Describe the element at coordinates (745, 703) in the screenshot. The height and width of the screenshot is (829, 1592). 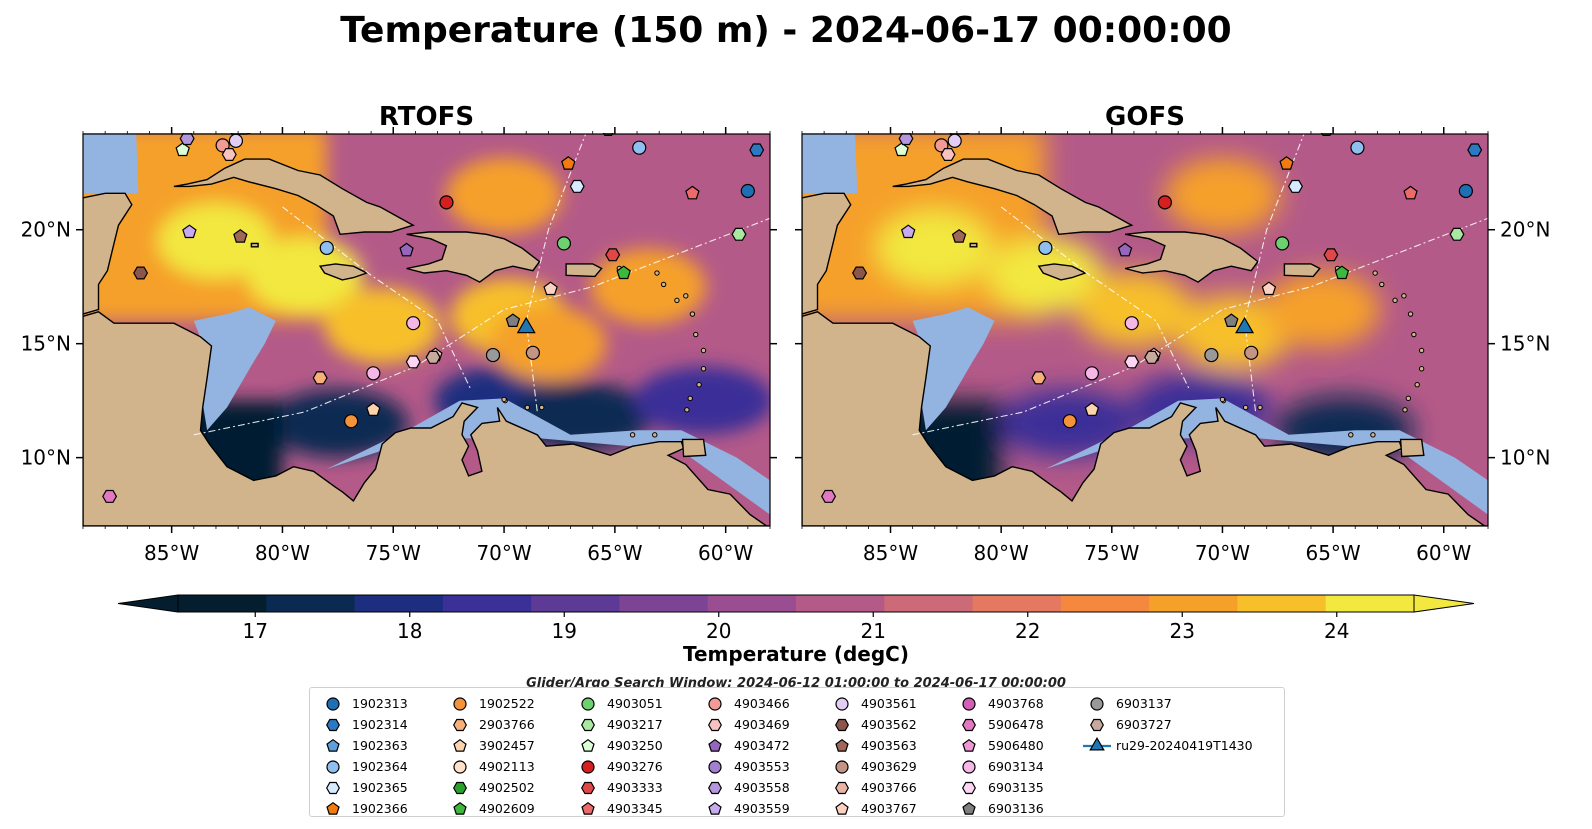
I see `legend-item: 4903466` at that location.